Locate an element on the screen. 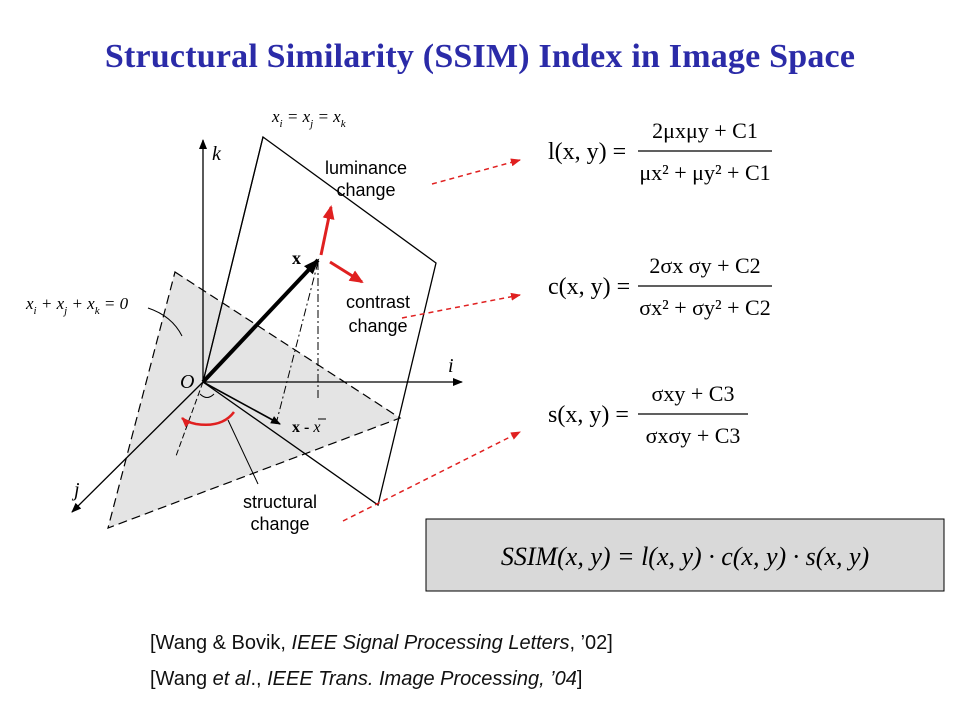 This screenshot has width=960, height=720. luminance-label-1: luminance is located at coordinates (366, 168).